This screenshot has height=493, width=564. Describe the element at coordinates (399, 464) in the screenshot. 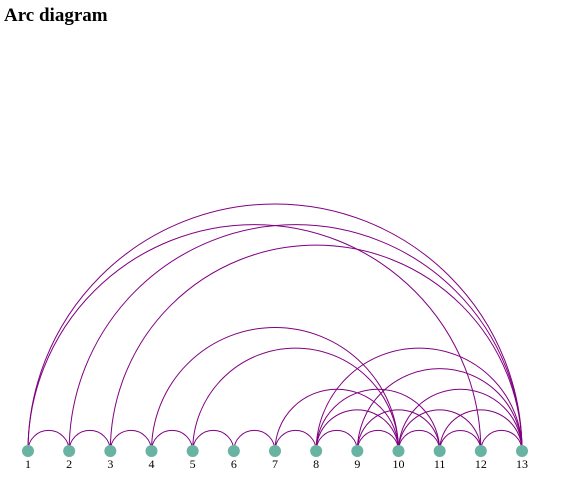

I see `node-label-10: 10` at that location.